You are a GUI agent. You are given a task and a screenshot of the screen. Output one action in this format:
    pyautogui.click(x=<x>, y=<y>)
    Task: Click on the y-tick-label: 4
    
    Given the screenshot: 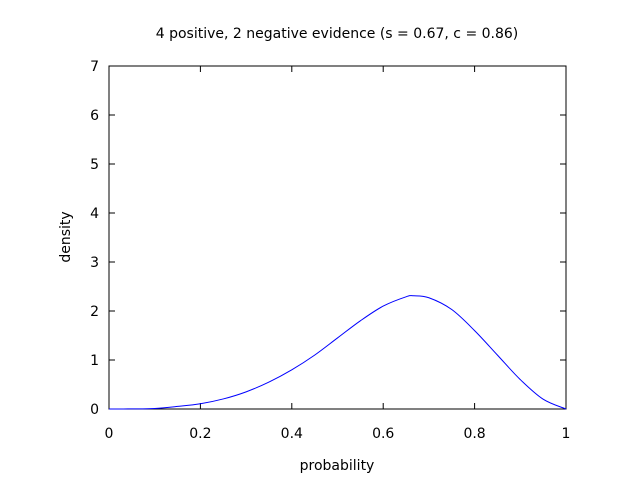 What is the action you would take?
    pyautogui.click(x=94, y=214)
    